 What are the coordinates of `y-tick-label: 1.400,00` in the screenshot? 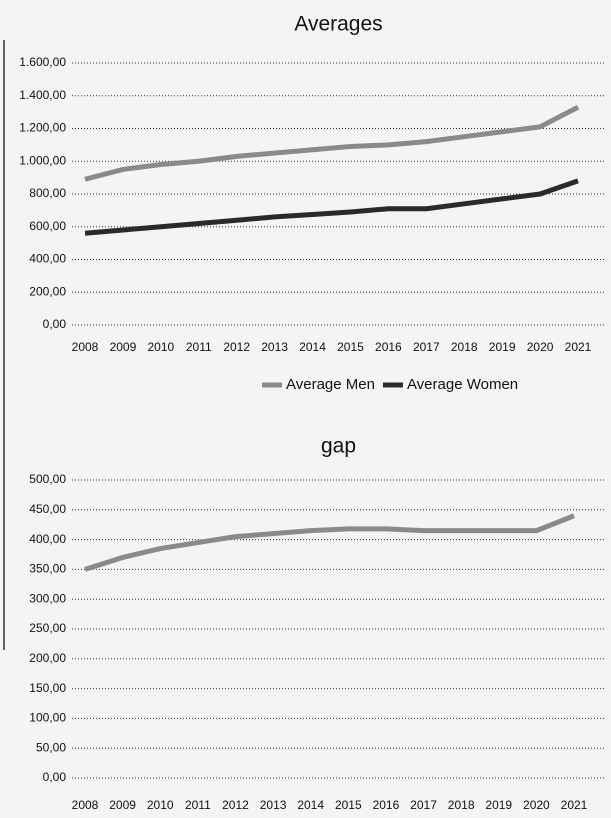 It's located at (42, 95).